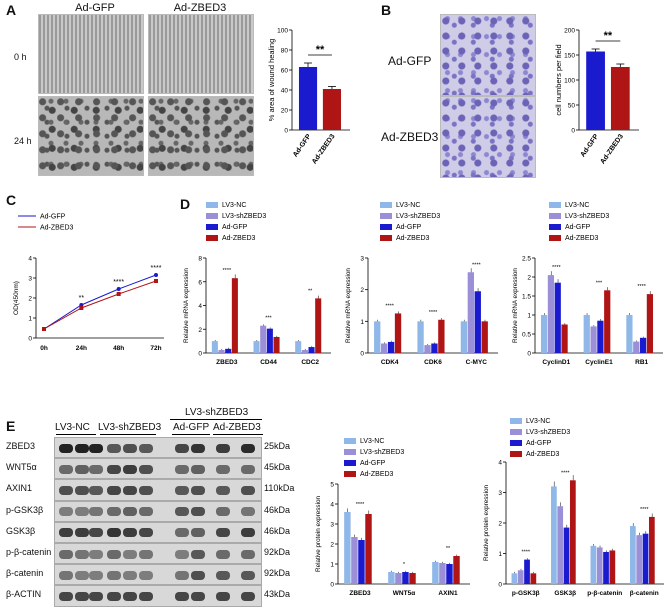 Image resolution: width=669 pixels, height=608 pixels. I want to click on lane-label-ad-zbed3: Ad-ZBED3, so click(237, 427).